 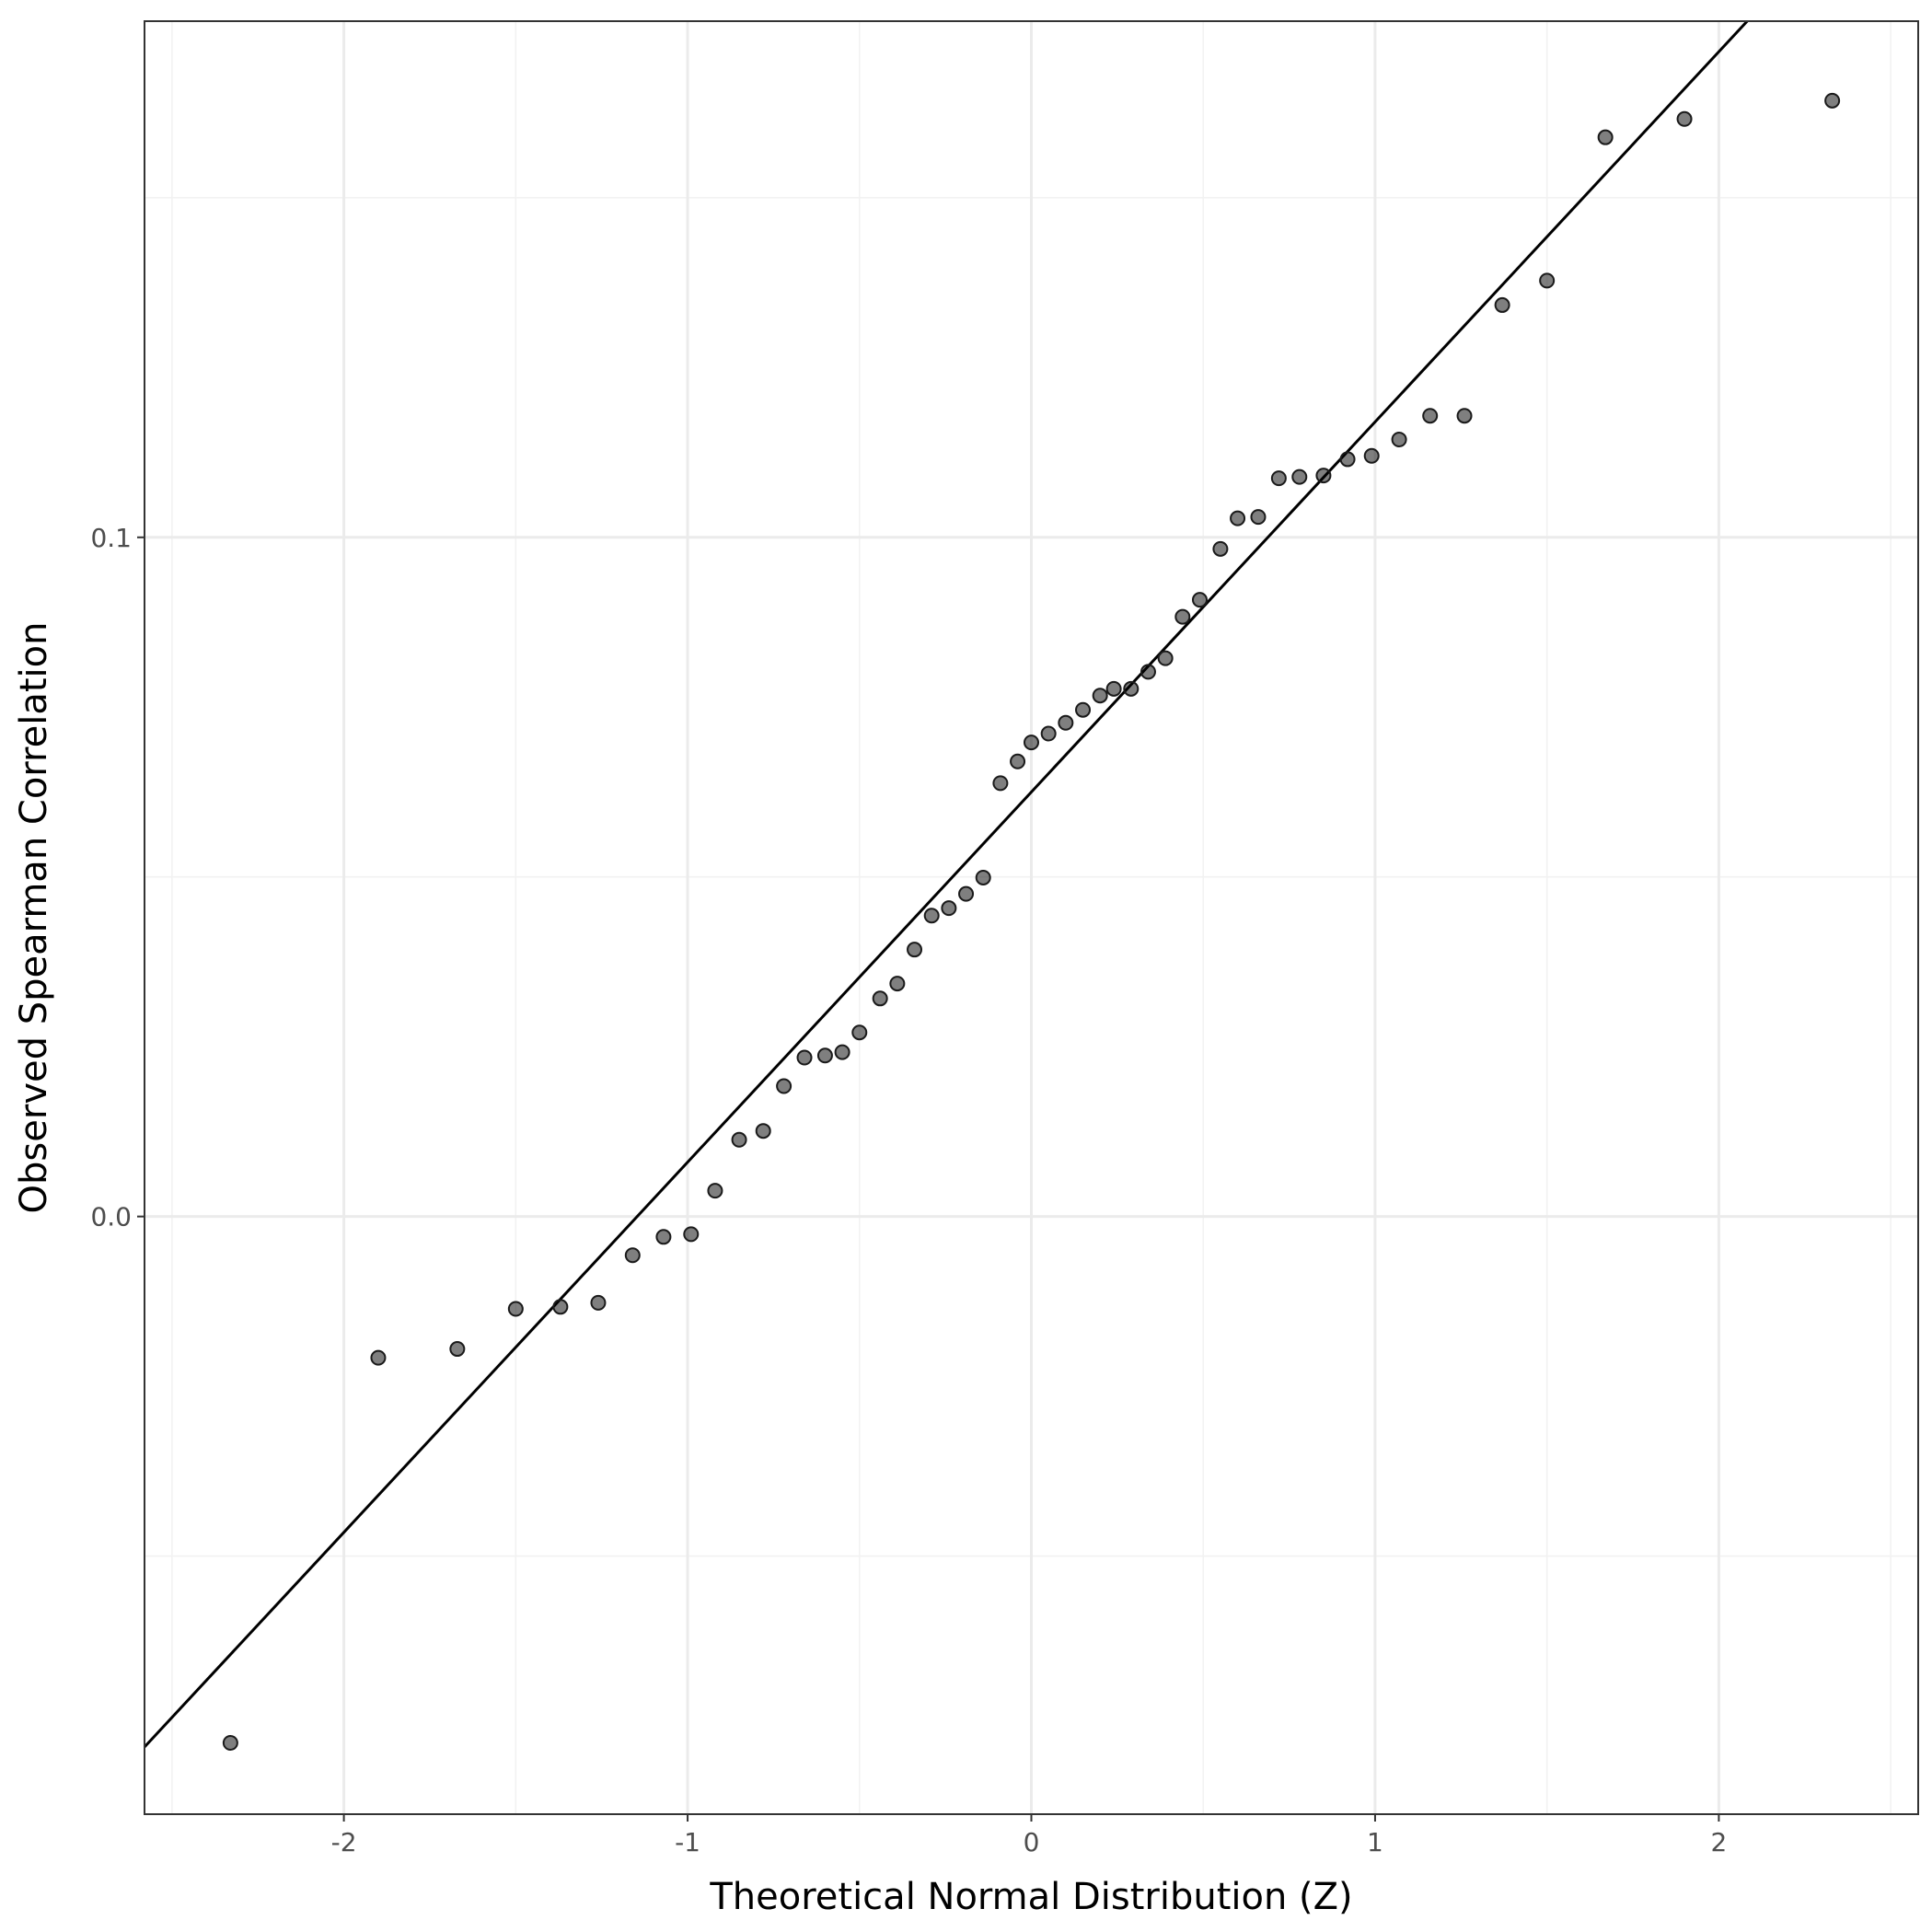 I want to click on x-tick-label: 1, so click(x=1375, y=1842).